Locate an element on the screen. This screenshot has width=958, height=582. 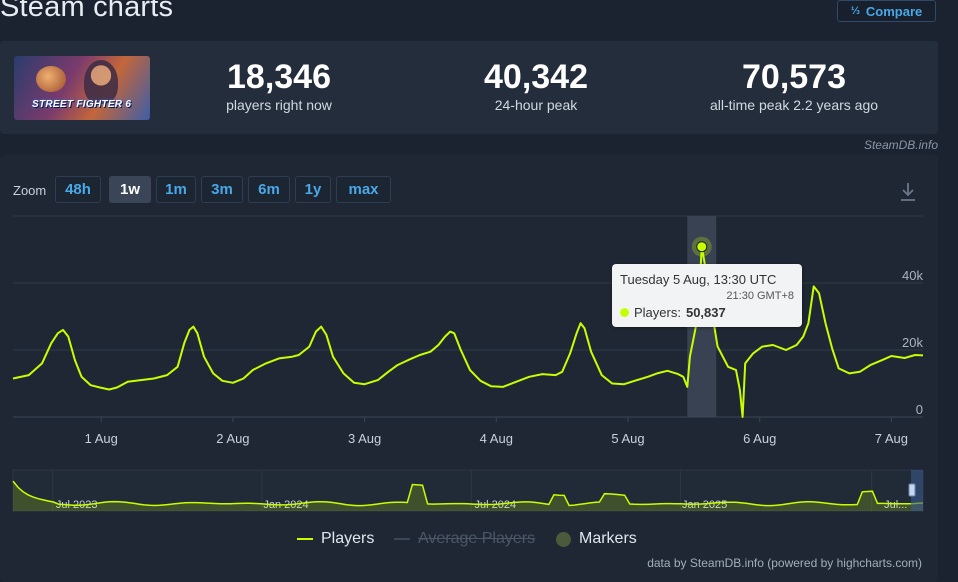
zoom-6m-button: 6m is located at coordinates (269, 189).